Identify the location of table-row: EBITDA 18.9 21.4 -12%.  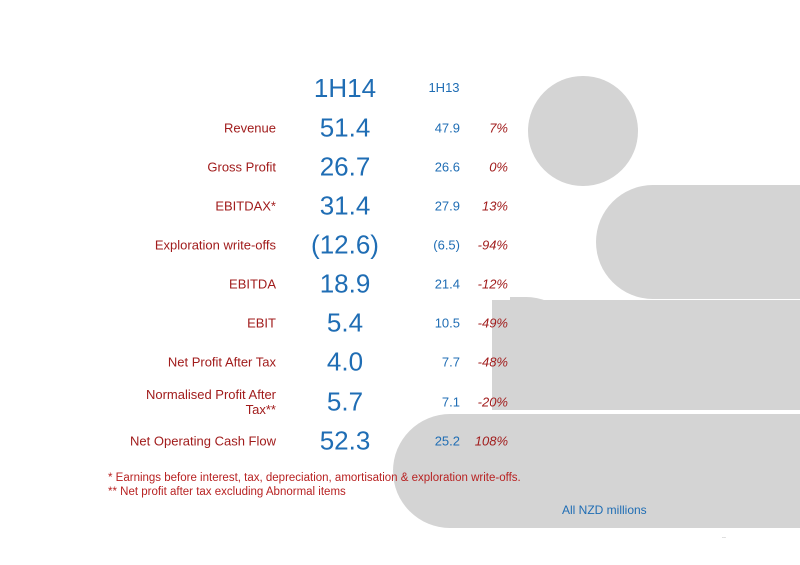
(400, 284).